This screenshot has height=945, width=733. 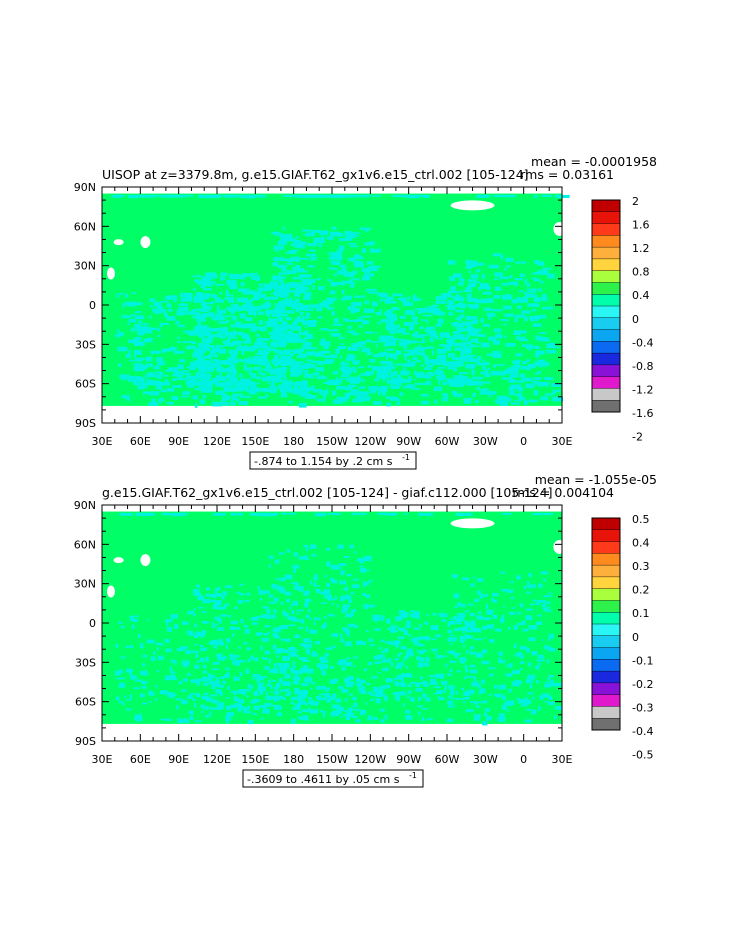 I want to click on colorbar-swatch, so click(x=606, y=665).